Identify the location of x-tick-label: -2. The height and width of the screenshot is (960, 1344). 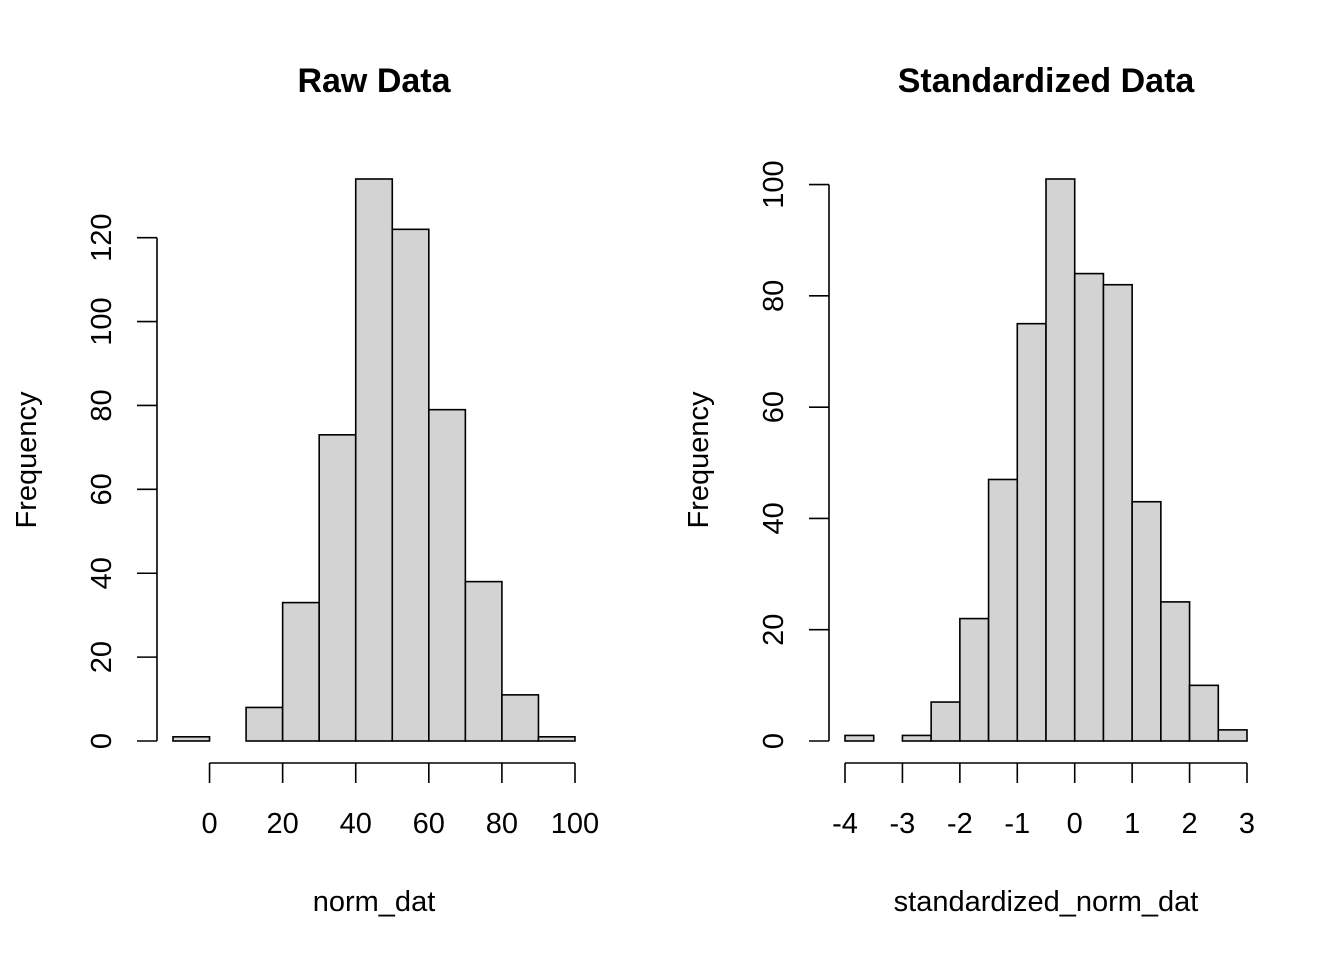
(960, 824).